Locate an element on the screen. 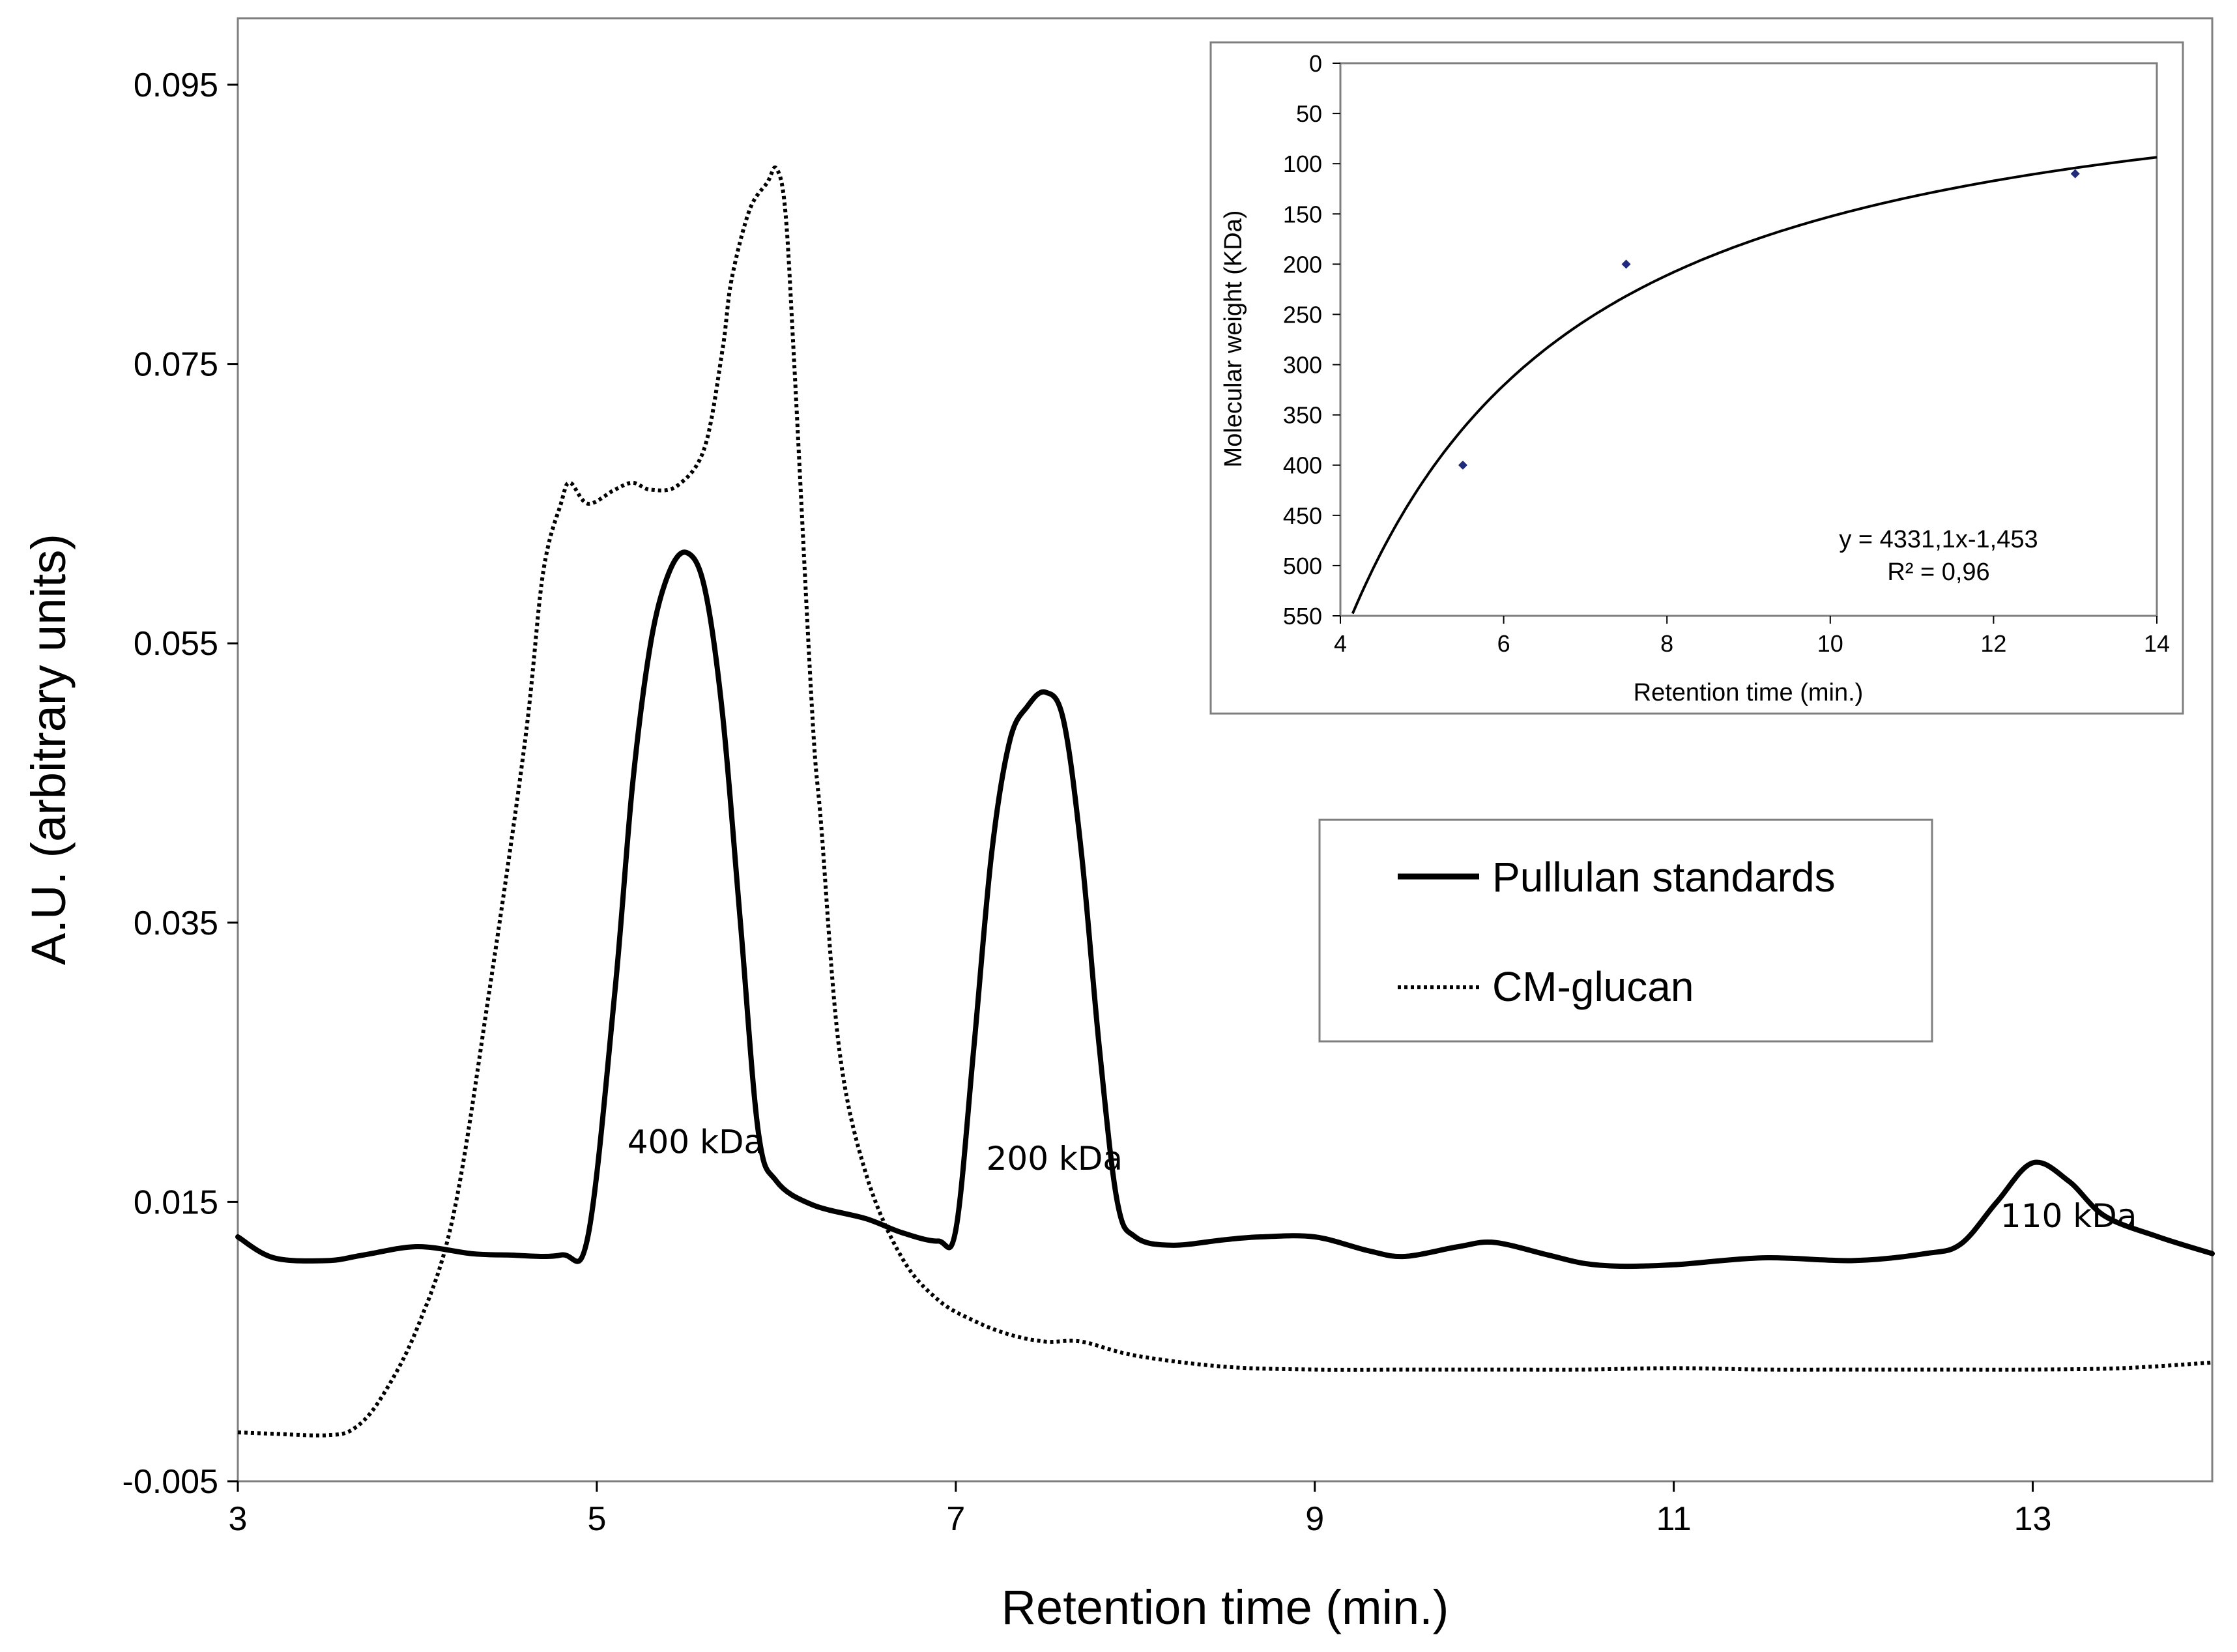 The image size is (2237, 1652). inset-y-tick-label: 100 is located at coordinates (1303, 164).